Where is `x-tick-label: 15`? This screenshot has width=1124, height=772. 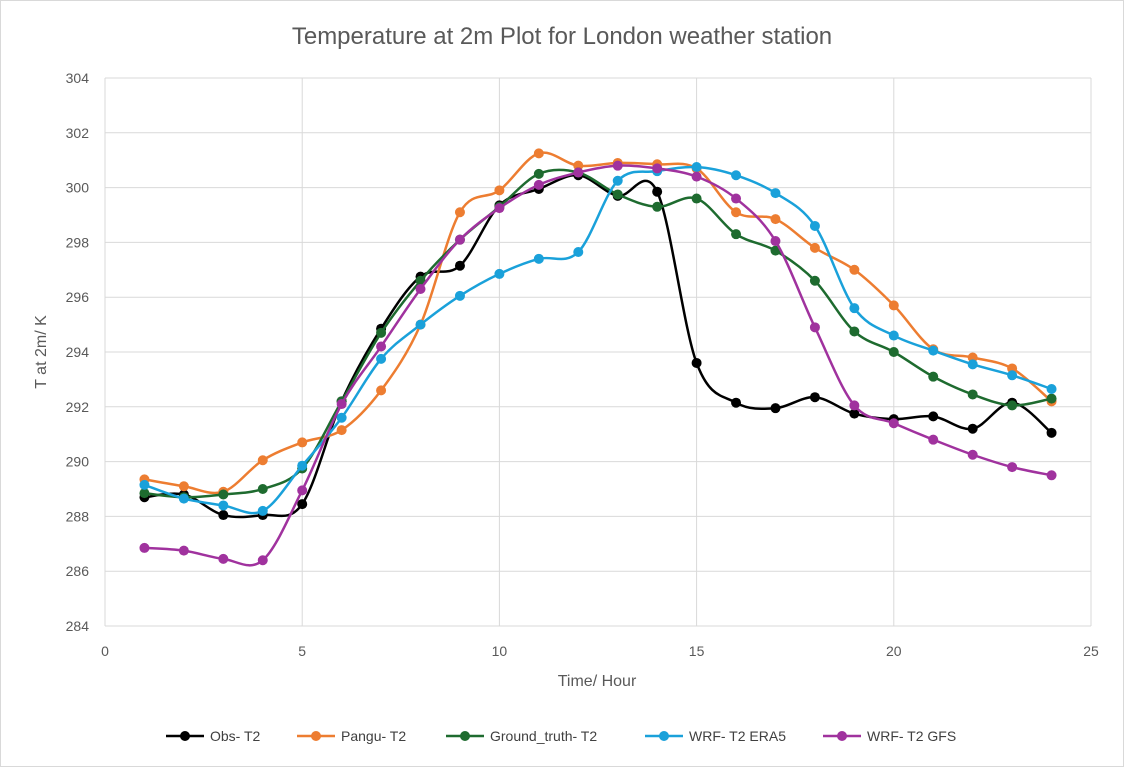
x-tick-label: 15 is located at coordinates (697, 651).